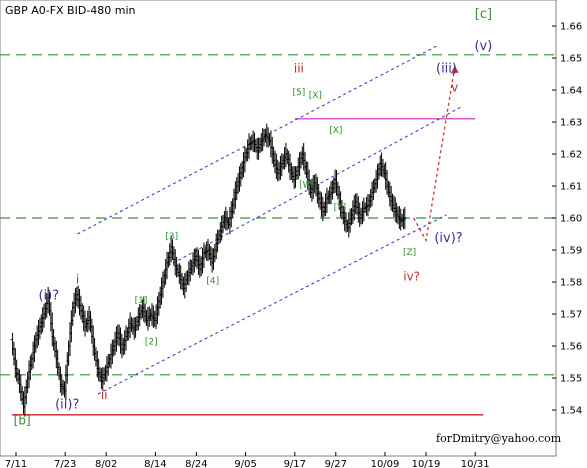  Describe the element at coordinates (299, 68) in the screenshot. I see `wave-label: iii` at that location.